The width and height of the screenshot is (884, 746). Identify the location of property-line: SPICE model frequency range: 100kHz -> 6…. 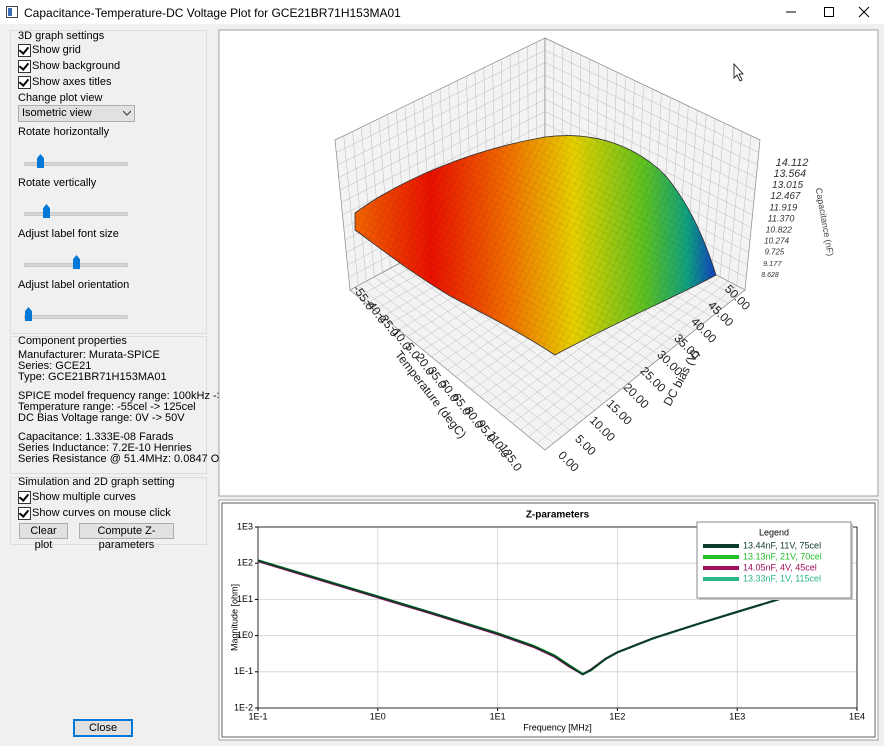
(136, 396).